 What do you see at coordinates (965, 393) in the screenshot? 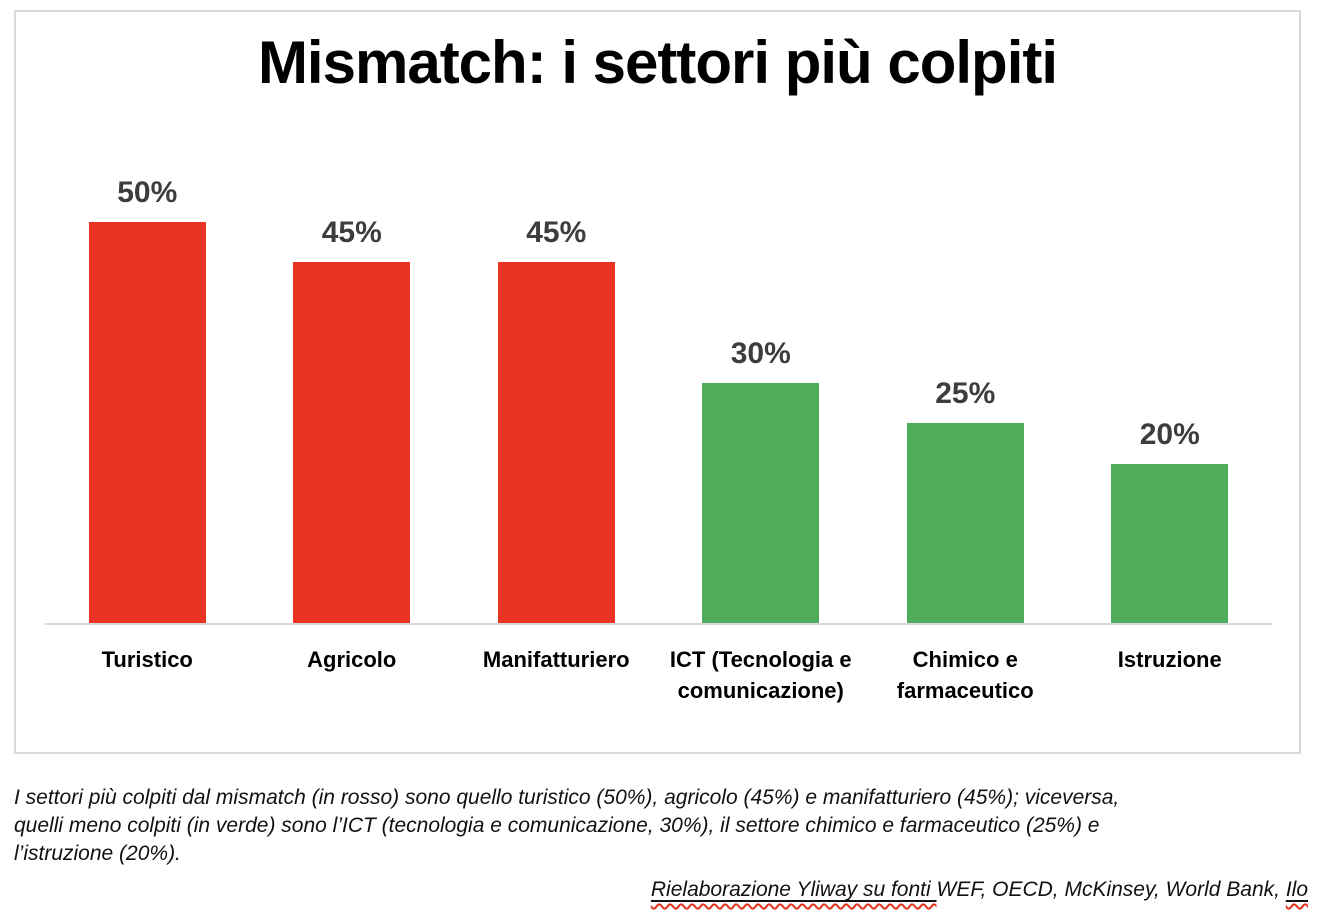
I see `bar-value-label: 25%` at bounding box center [965, 393].